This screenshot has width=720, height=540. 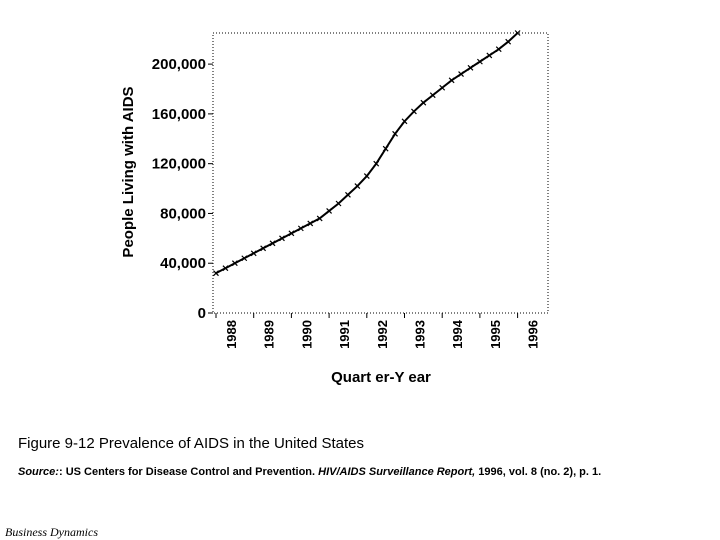 I want to click on x-tick-label: 1995, so click(x=495, y=334).